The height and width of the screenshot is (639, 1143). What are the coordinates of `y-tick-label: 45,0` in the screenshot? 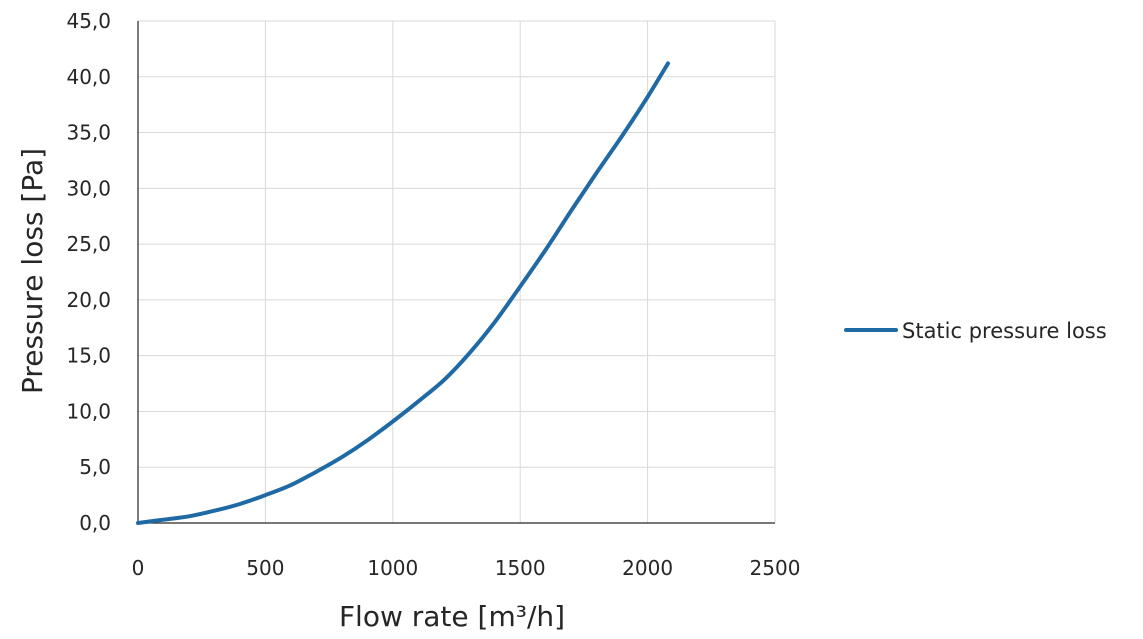 It's located at (88, 21).